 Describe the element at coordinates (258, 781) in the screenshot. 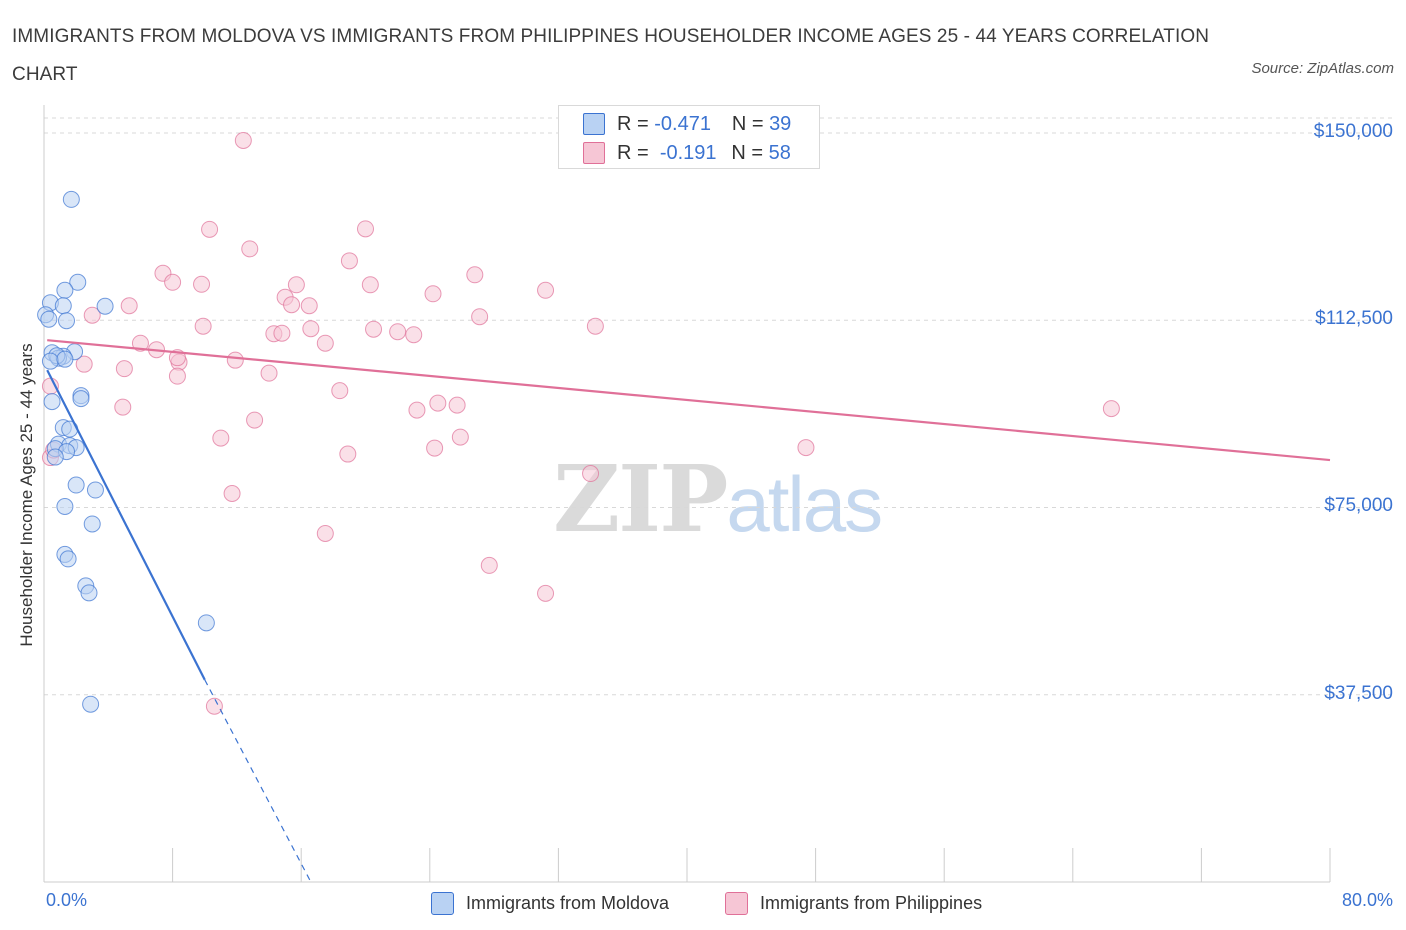

I see `moldova-trend-extension` at that location.